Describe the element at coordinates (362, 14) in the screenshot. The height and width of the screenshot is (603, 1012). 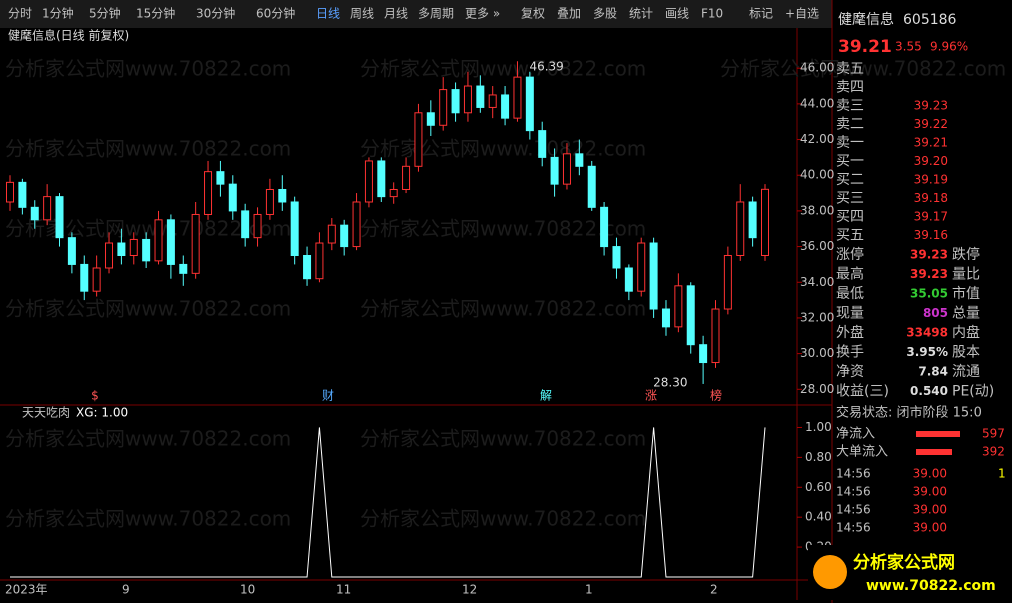
I see `toolbar-tab: 周线` at that location.